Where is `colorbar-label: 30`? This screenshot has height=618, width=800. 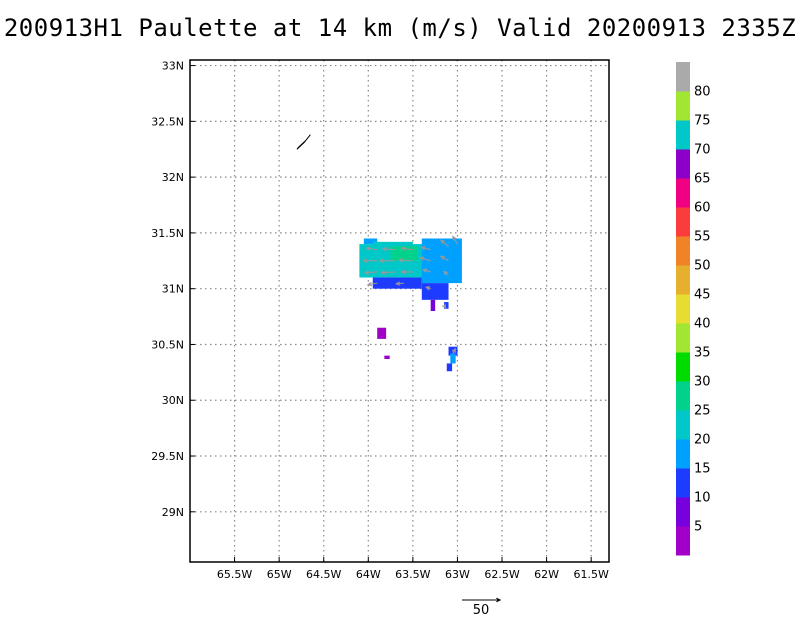 colorbar-label: 30 is located at coordinates (702, 382).